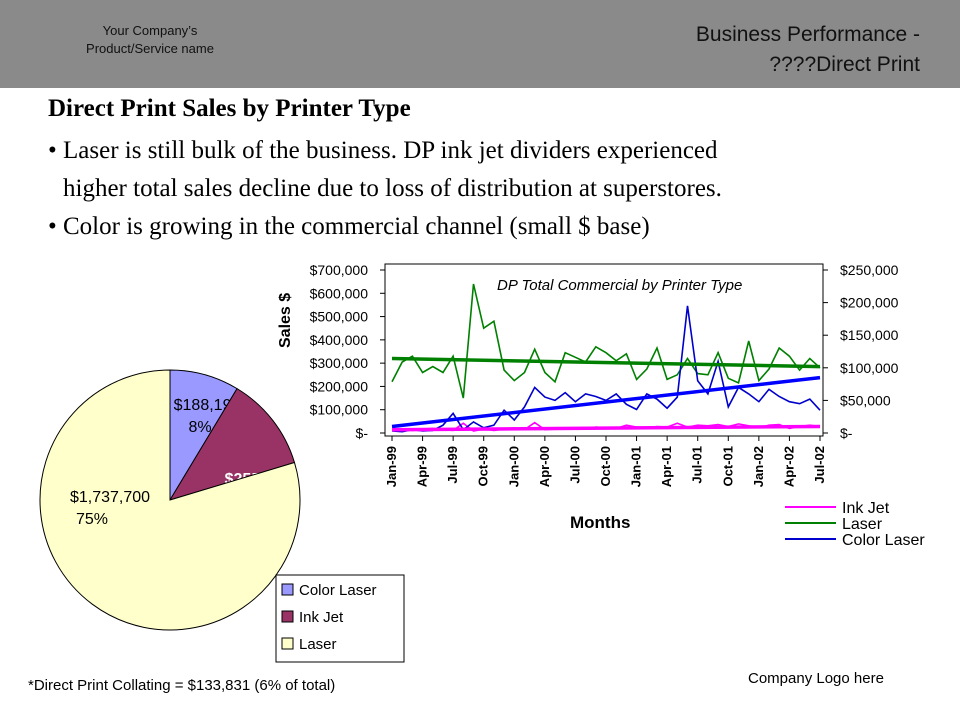 Image resolution: width=960 pixels, height=720 pixels. Describe the element at coordinates (606, 428) in the screenshot. I see `trendline-ink-jet` at that location.